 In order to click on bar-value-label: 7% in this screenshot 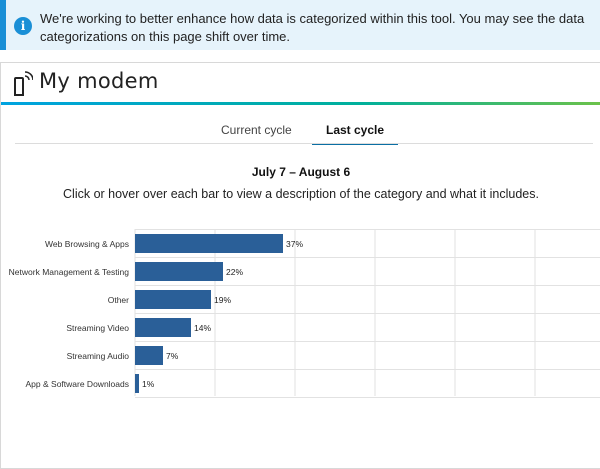, I will do `click(172, 356)`.